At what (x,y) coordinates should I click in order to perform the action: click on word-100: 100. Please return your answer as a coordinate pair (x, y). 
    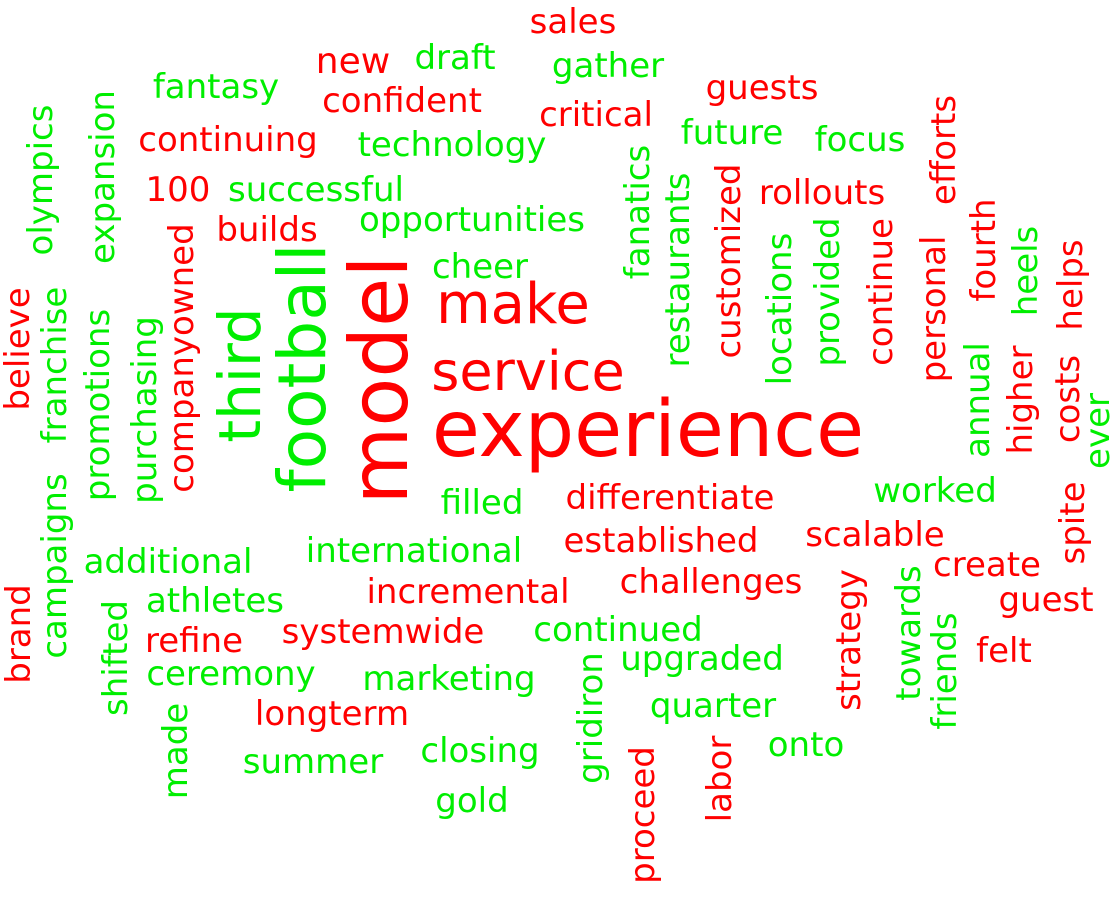
    Looking at the image, I should click on (178, 190).